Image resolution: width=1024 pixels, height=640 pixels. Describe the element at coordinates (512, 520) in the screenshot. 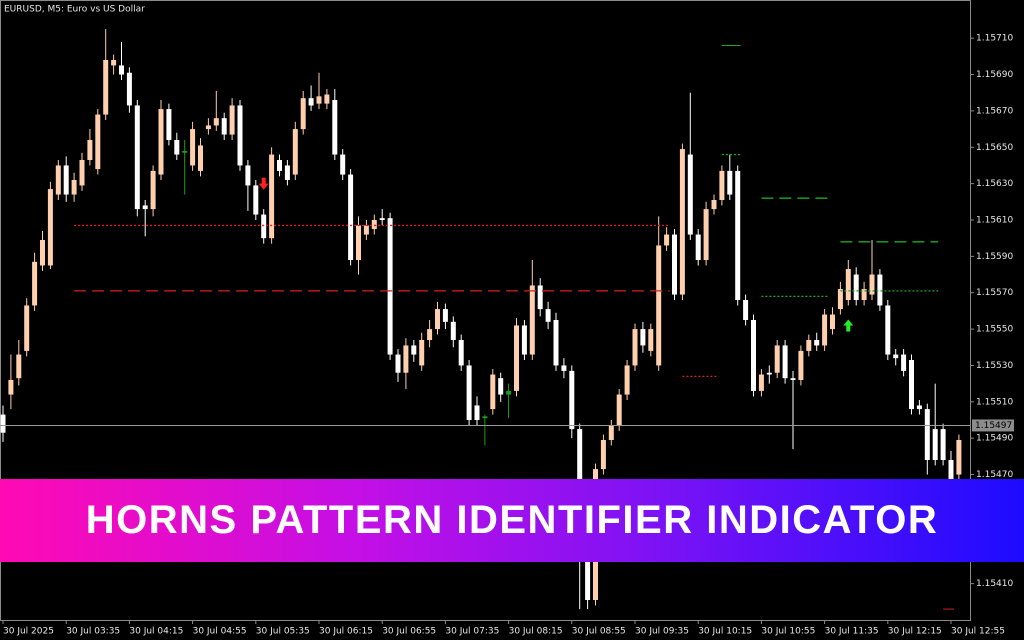

I see `banner-text: HORNS PATTERN IDENTIFIER INDICATOR` at that location.